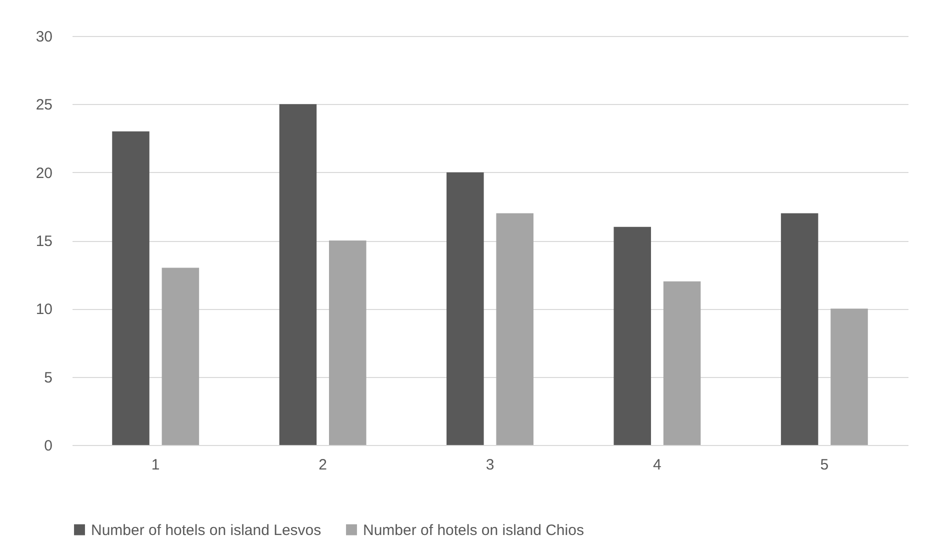 Image resolution: width=927 pixels, height=559 pixels. I want to click on y-tick-label: 10, so click(44, 309).